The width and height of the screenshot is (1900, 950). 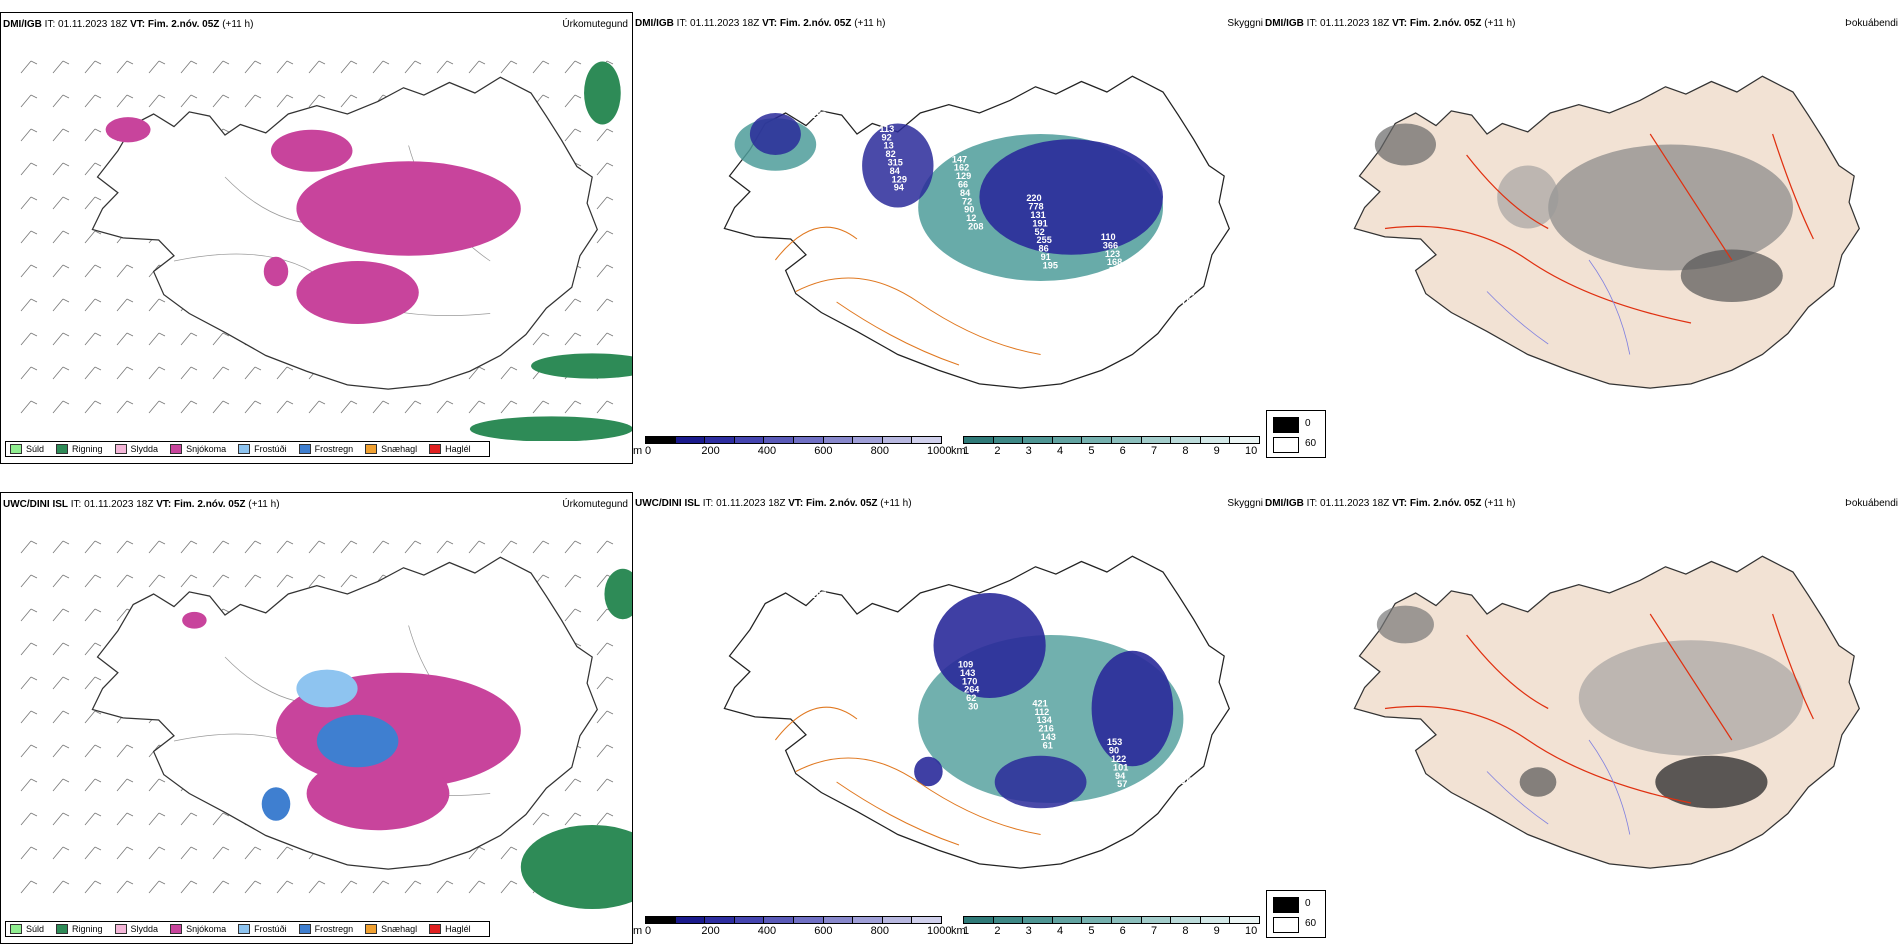 I want to click on visibility-value-label: 216, so click(x=1046, y=728).